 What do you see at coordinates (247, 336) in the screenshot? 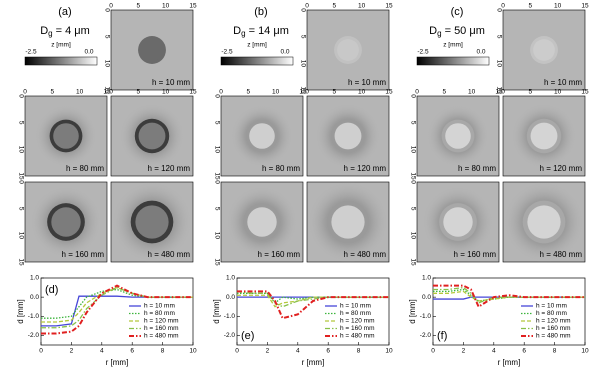
I see `plot-label: (e)` at bounding box center [247, 336].